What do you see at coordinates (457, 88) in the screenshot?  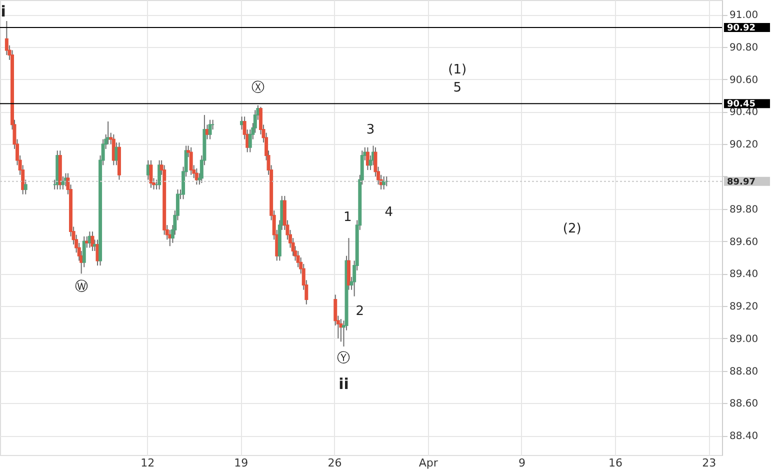 I see `annotation: 5` at bounding box center [457, 88].